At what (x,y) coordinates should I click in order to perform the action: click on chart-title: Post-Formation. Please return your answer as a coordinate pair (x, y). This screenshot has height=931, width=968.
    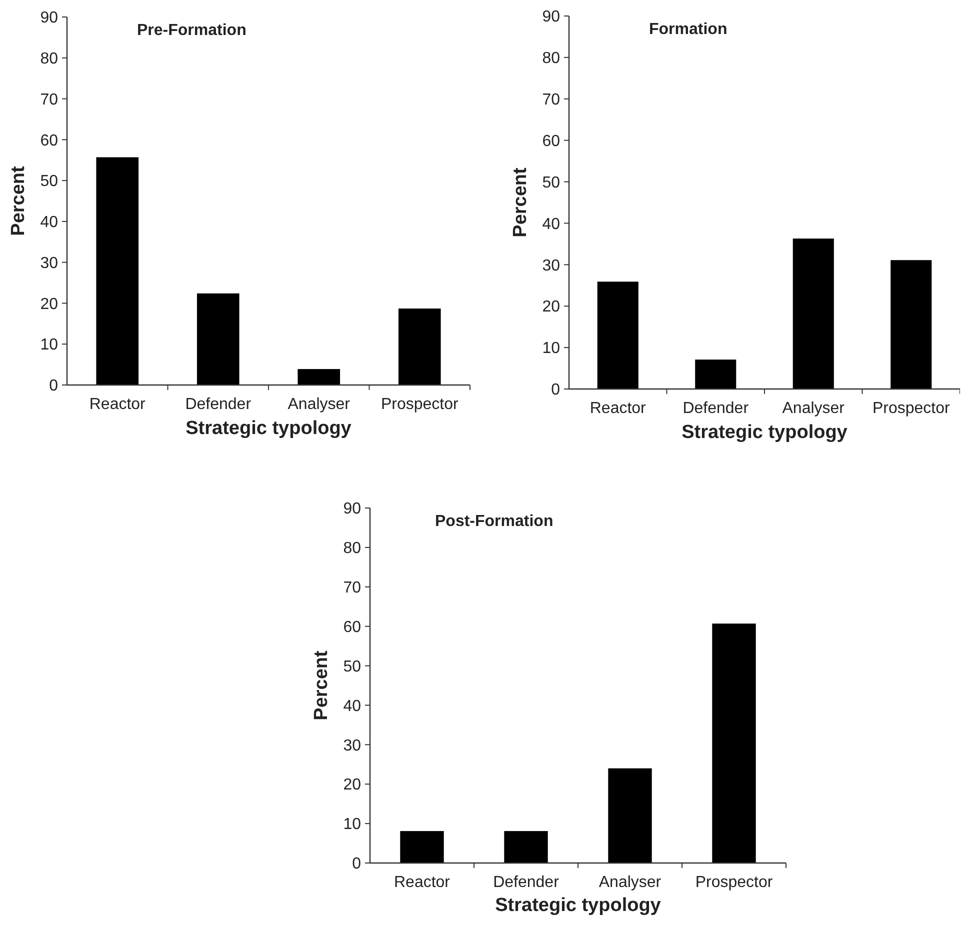
    Looking at the image, I should click on (494, 521).